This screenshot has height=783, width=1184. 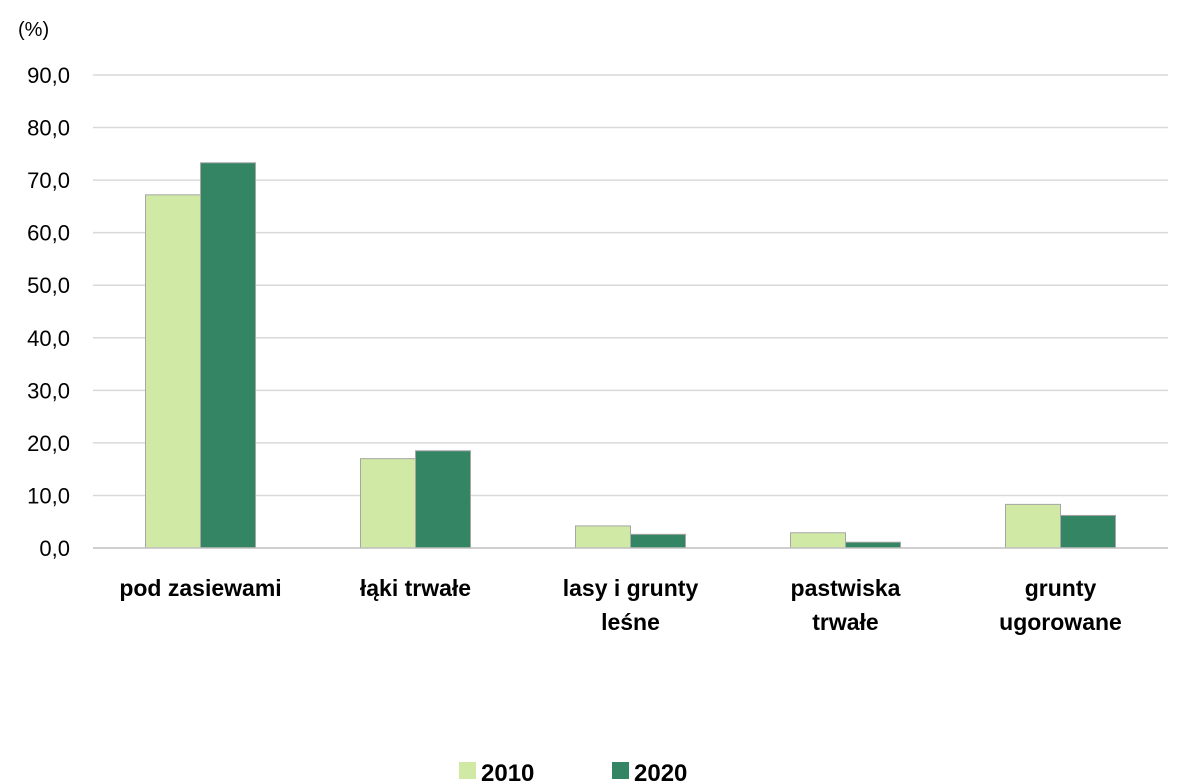 What do you see at coordinates (48, 233) in the screenshot?
I see `y-tick-label: 60,0` at bounding box center [48, 233].